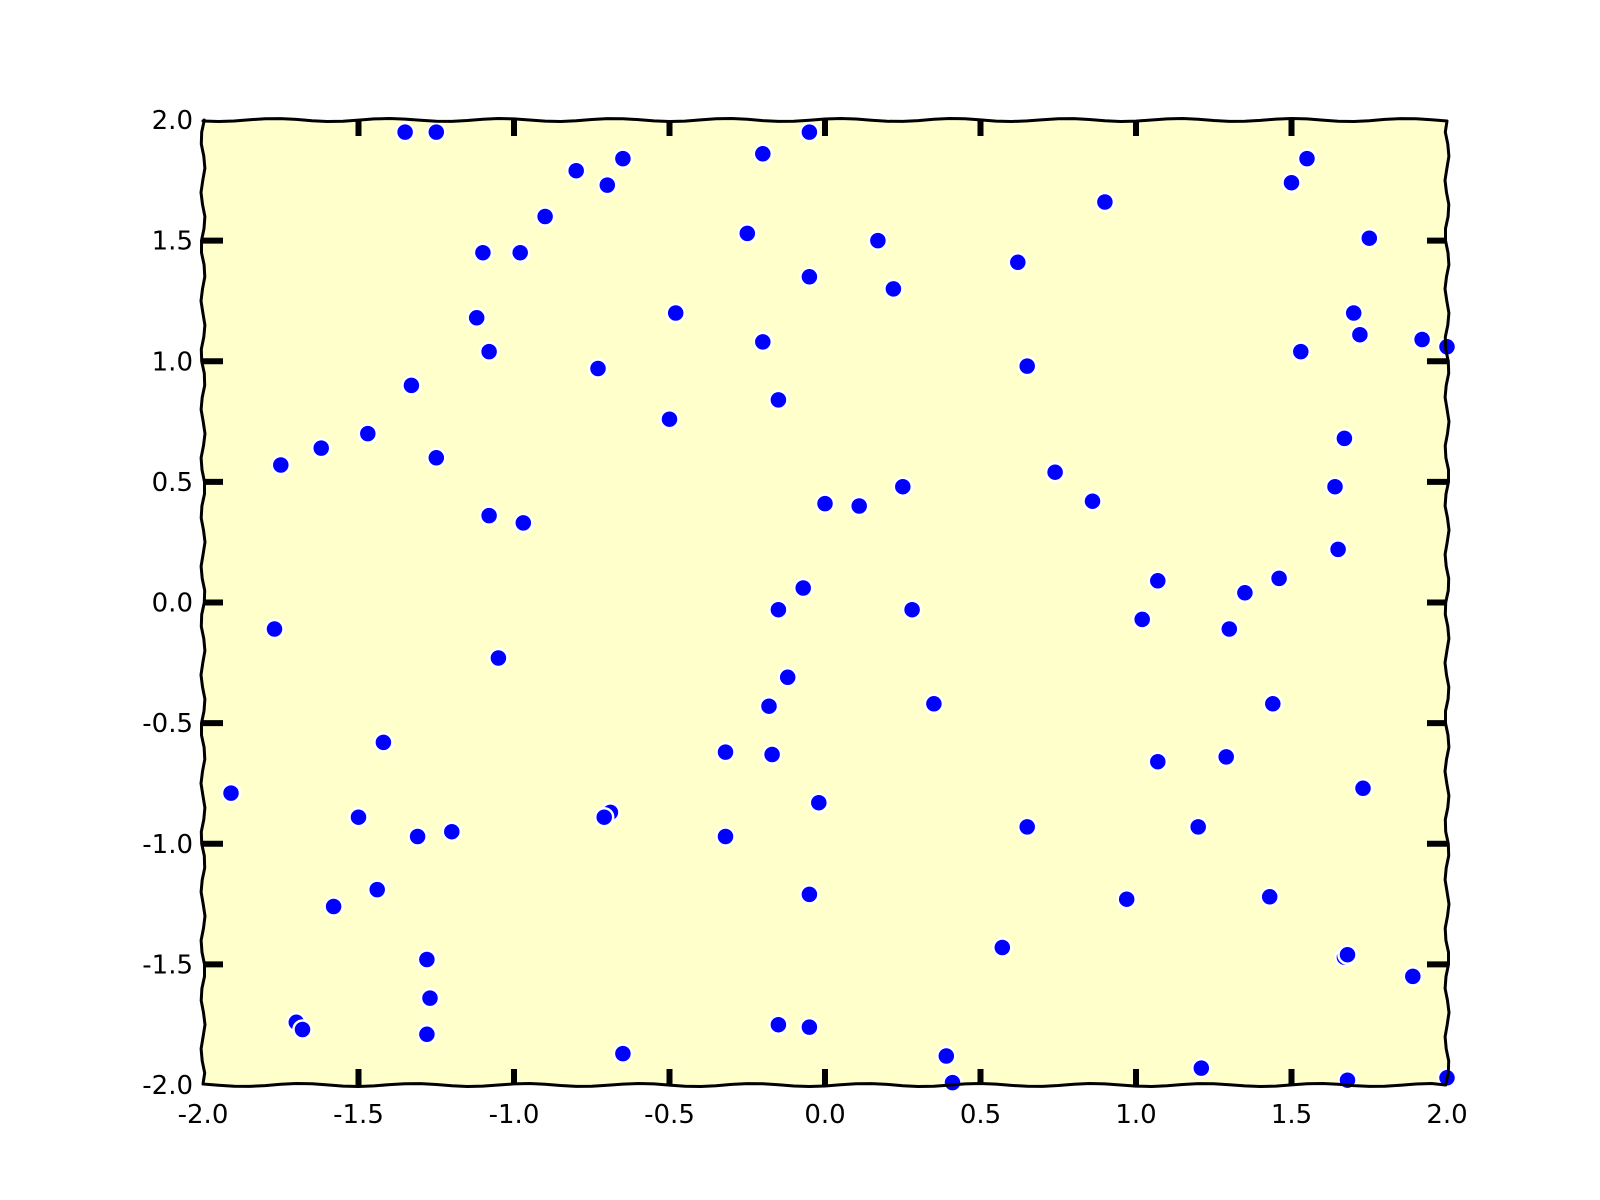  Describe the element at coordinates (1291, 1115) in the screenshot. I see `x-tick-label: 1.5` at that location.